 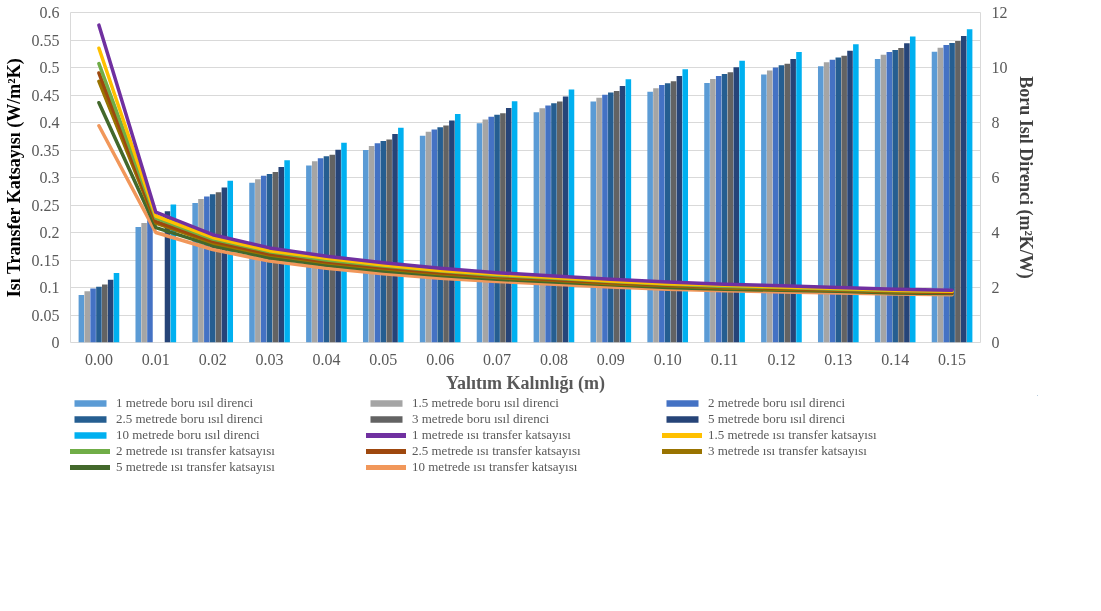 What do you see at coordinates (995, 122) in the screenshot?
I see `y2-tick-label: 8` at bounding box center [995, 122].